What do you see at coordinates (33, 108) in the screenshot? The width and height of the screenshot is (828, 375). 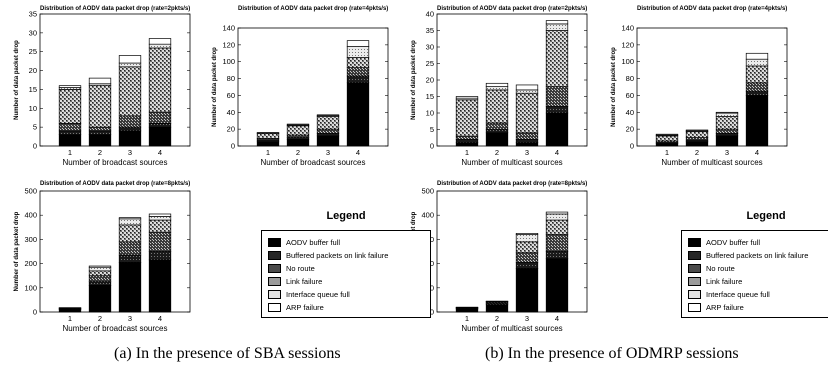 I see `y-tick-label: 10` at bounding box center [33, 108].